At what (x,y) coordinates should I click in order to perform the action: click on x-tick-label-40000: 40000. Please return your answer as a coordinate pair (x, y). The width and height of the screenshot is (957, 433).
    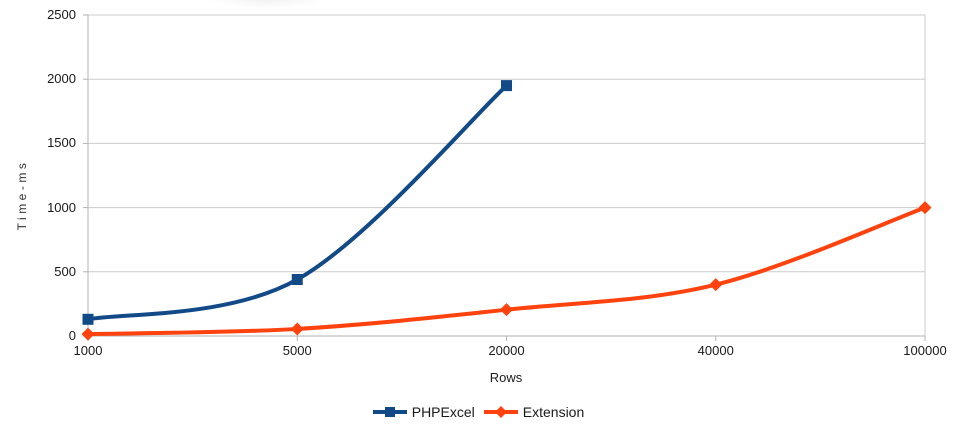
    Looking at the image, I should click on (715, 350).